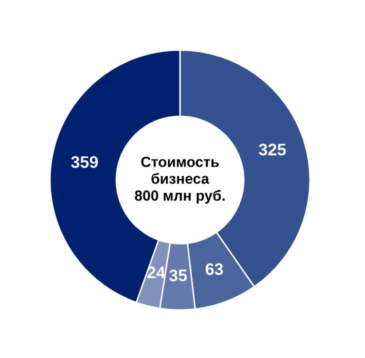 The height and width of the screenshot is (358, 365). Describe the element at coordinates (179, 180) in the screenshot. I see `text: Стоимость бизнеса 800 млн руб.` at that location.